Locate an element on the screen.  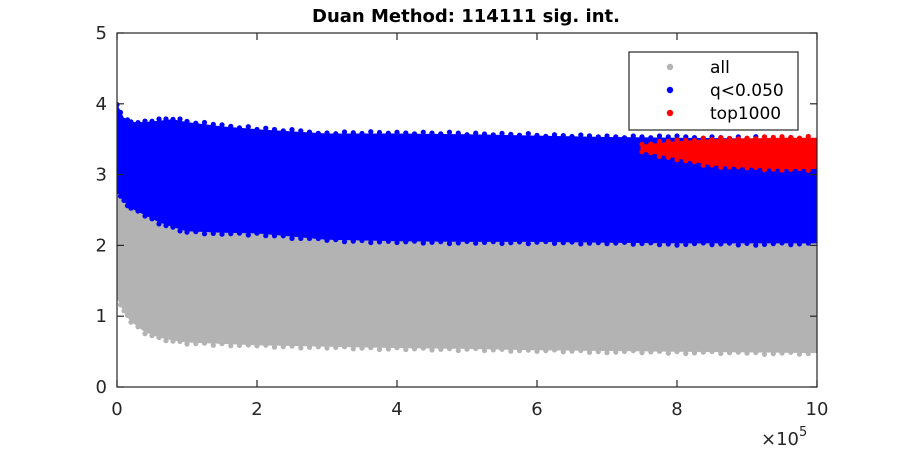
y-tick-label: 3 is located at coordinates (101, 175).